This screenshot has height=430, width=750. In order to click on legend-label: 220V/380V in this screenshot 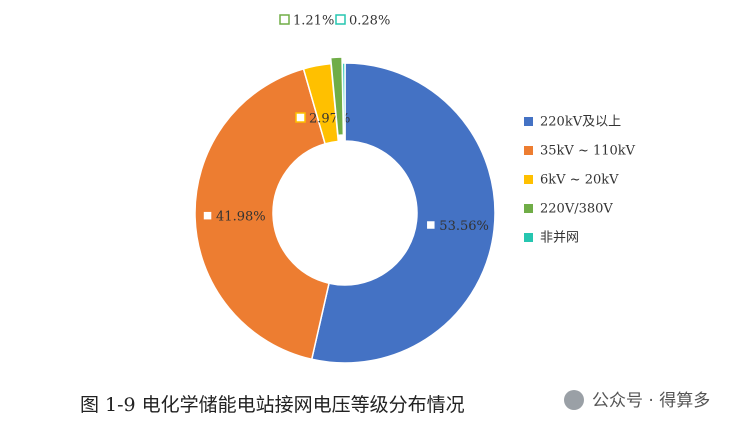, I will do `click(576, 209)`.